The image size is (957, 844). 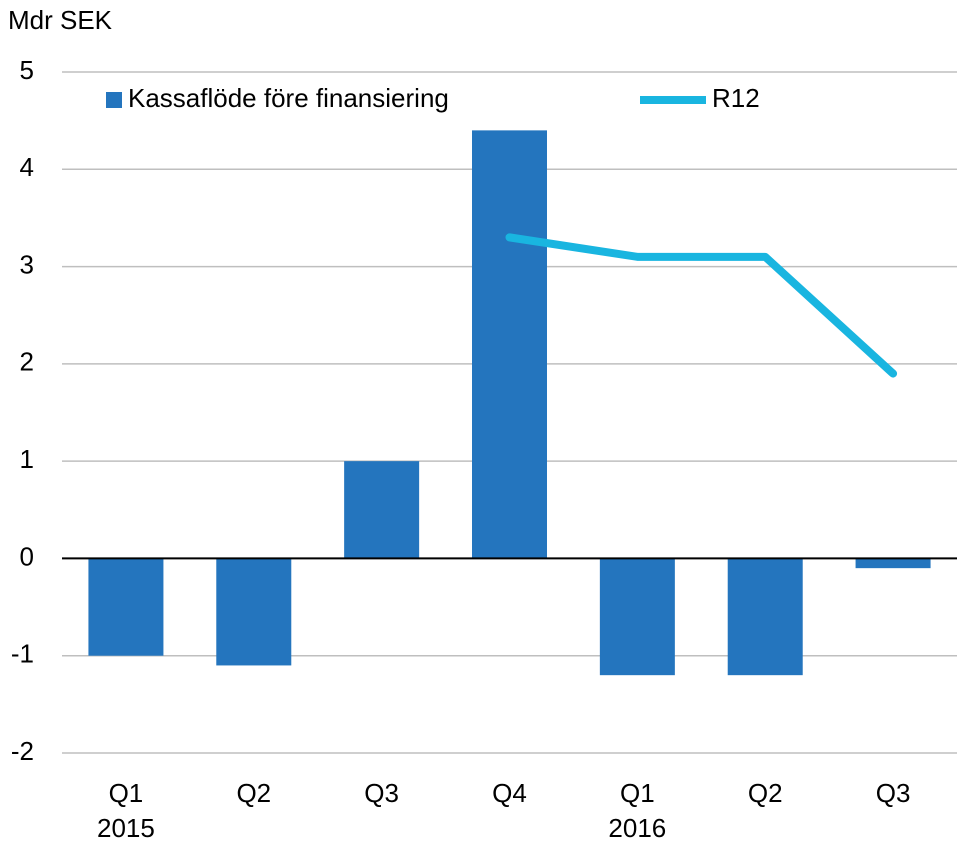 What do you see at coordinates (27, 167) in the screenshot?
I see `y-tick-label: 4` at bounding box center [27, 167].